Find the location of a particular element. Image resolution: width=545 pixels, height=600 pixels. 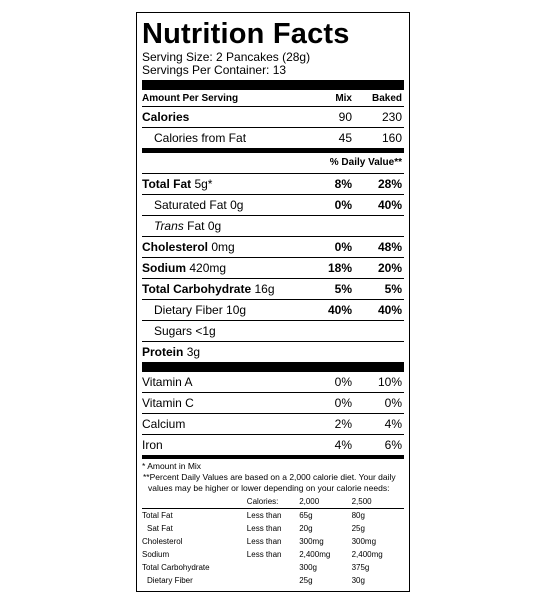

iron-baked: 6% is located at coordinates (393, 445).